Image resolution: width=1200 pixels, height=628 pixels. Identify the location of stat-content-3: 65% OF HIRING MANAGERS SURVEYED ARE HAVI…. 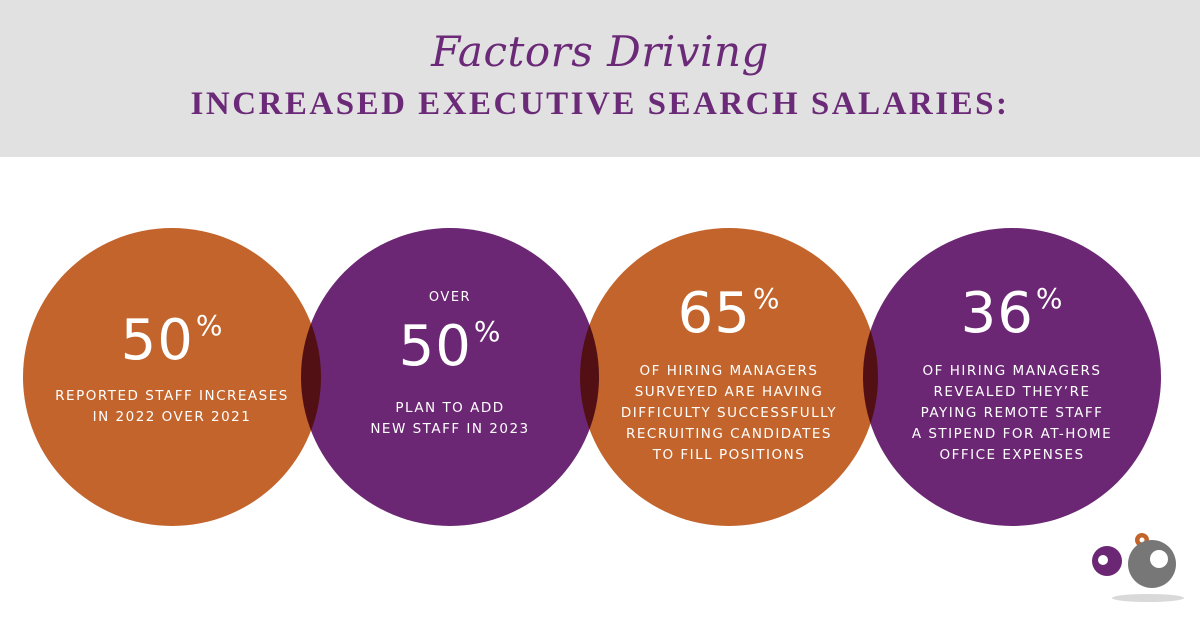
(729, 377).